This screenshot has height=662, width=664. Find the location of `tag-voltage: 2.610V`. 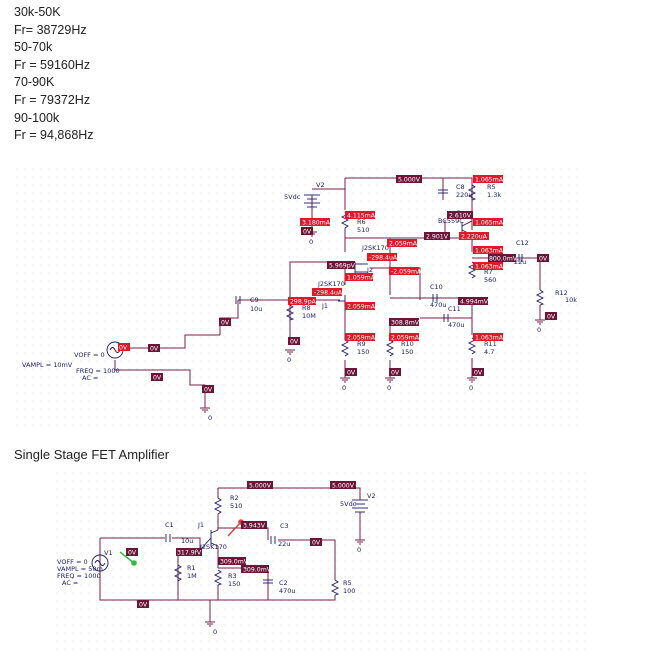

tag-voltage: 2.610V is located at coordinates (460, 216).